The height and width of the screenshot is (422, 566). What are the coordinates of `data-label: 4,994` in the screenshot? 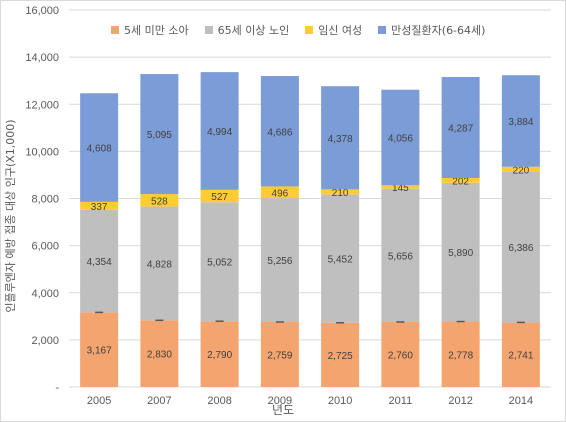 It's located at (219, 132).